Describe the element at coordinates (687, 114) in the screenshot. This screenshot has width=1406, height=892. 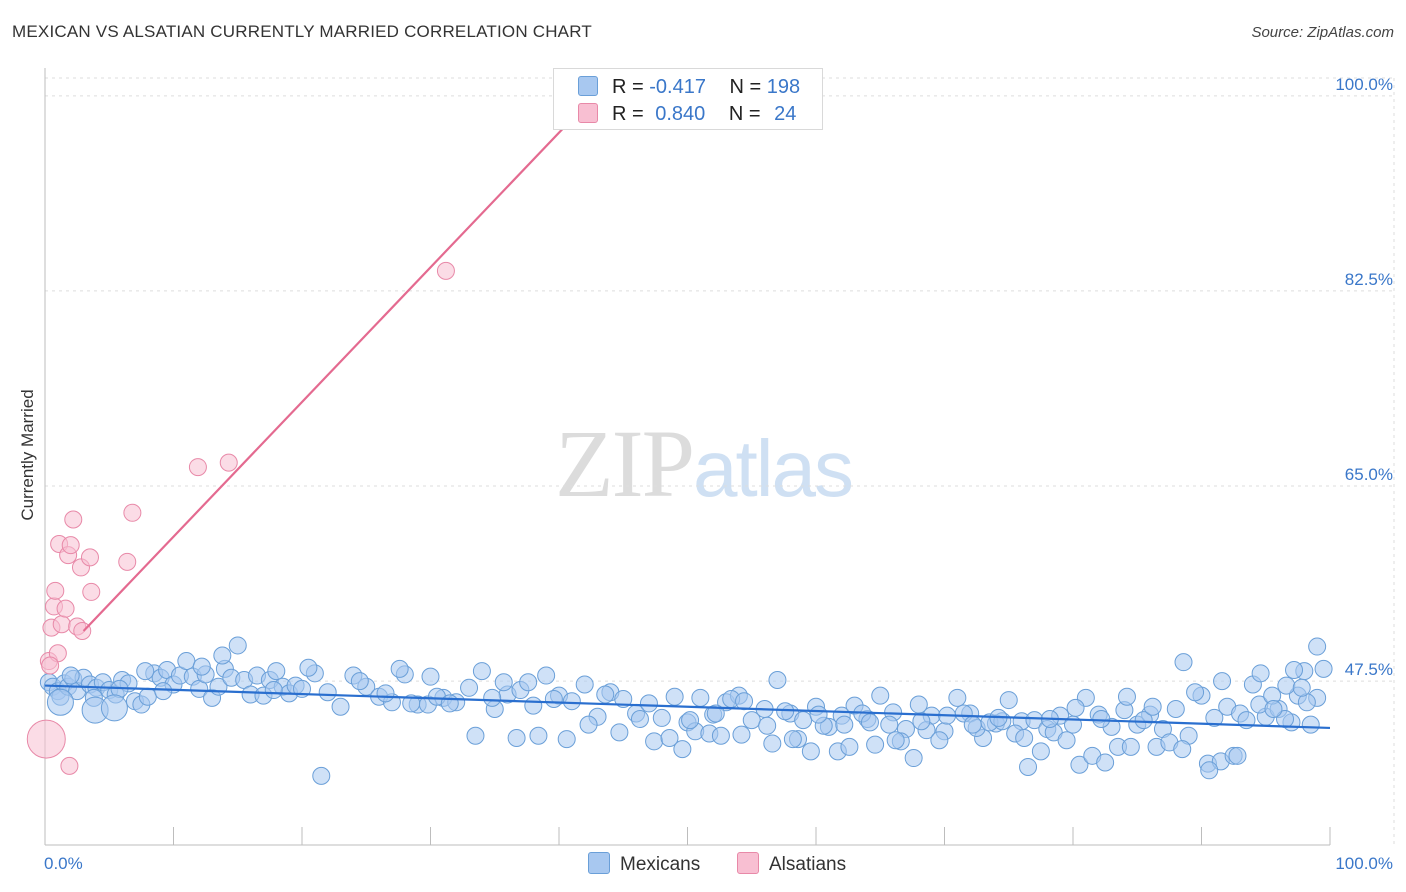
I see `legend-row-alsatians: R = 0.840 N = 24` at that location.